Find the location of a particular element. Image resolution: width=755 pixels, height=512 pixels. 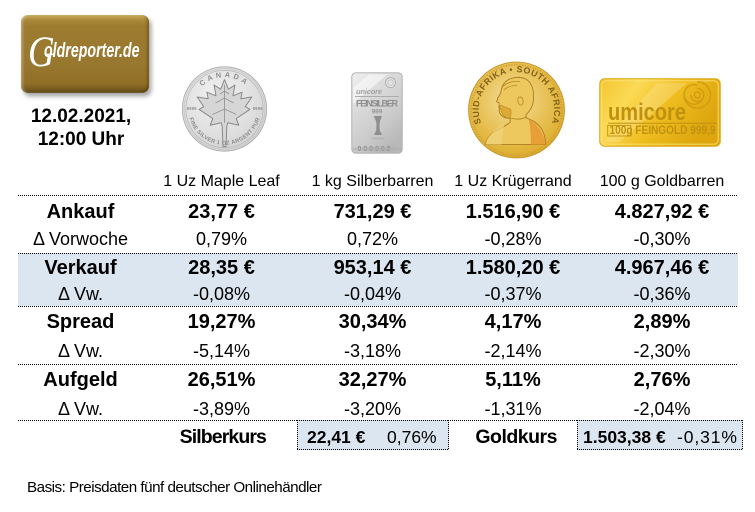

svg-text: unicore is located at coordinates (369, 91).